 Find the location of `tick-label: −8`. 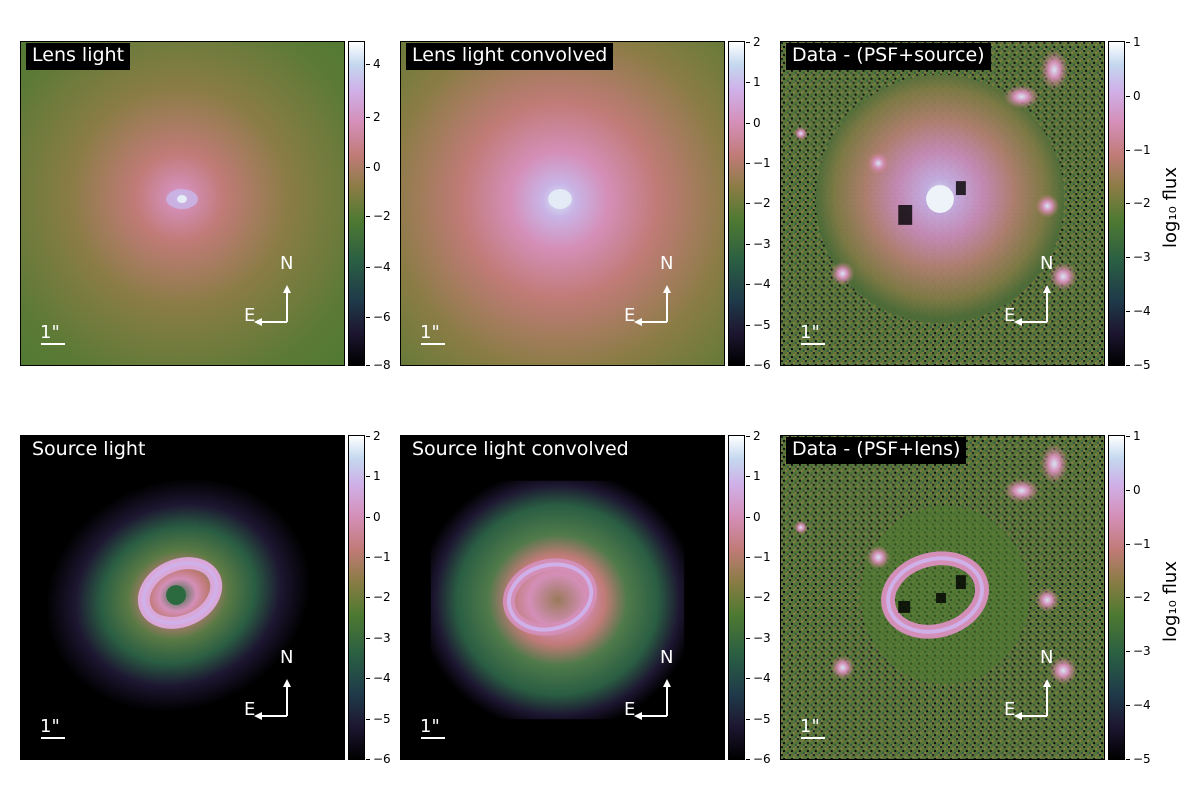

tick-label: −8 is located at coordinates (382, 365).